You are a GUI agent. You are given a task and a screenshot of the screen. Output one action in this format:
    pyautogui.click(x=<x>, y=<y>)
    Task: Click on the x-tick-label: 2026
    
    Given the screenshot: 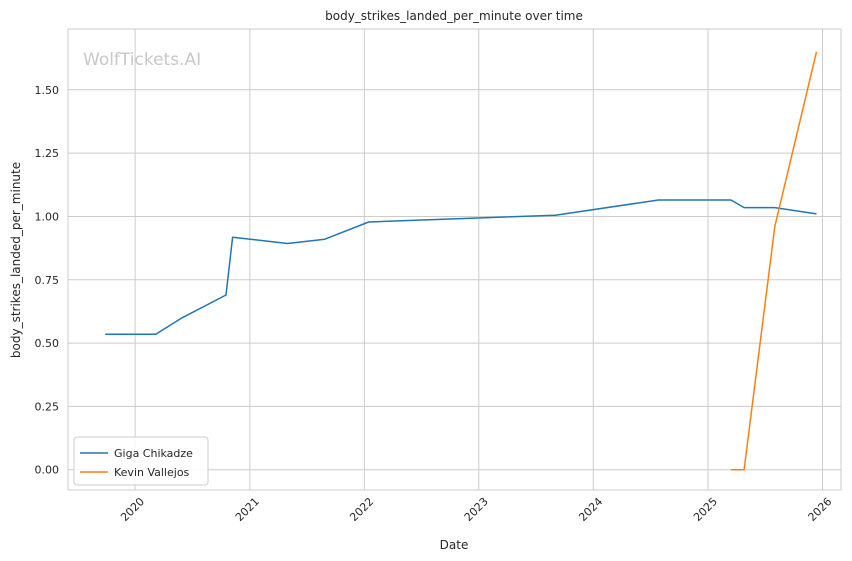 What is the action you would take?
    pyautogui.click(x=820, y=509)
    